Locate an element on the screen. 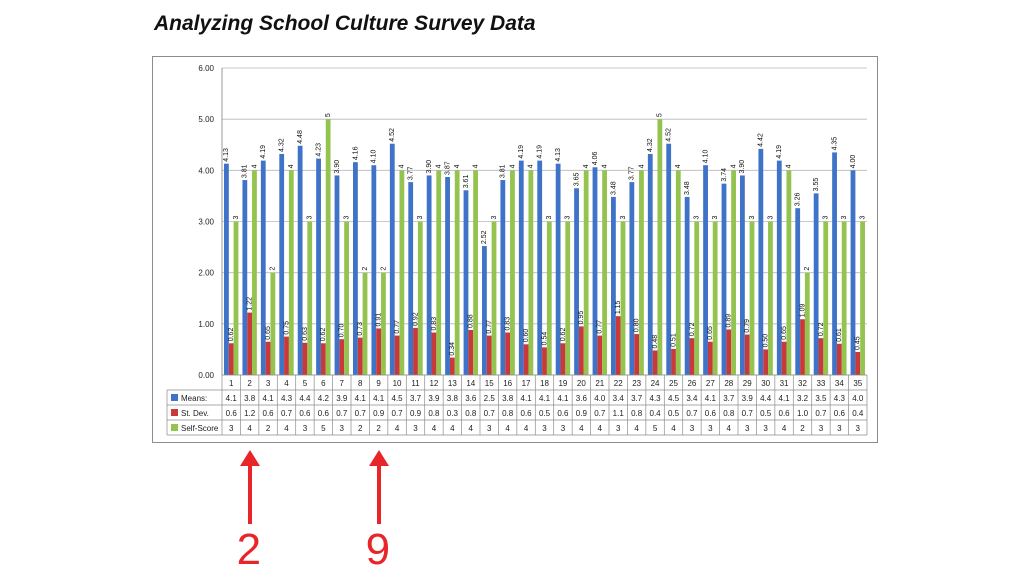  data-label: 0.65 is located at coordinates (268, 333).